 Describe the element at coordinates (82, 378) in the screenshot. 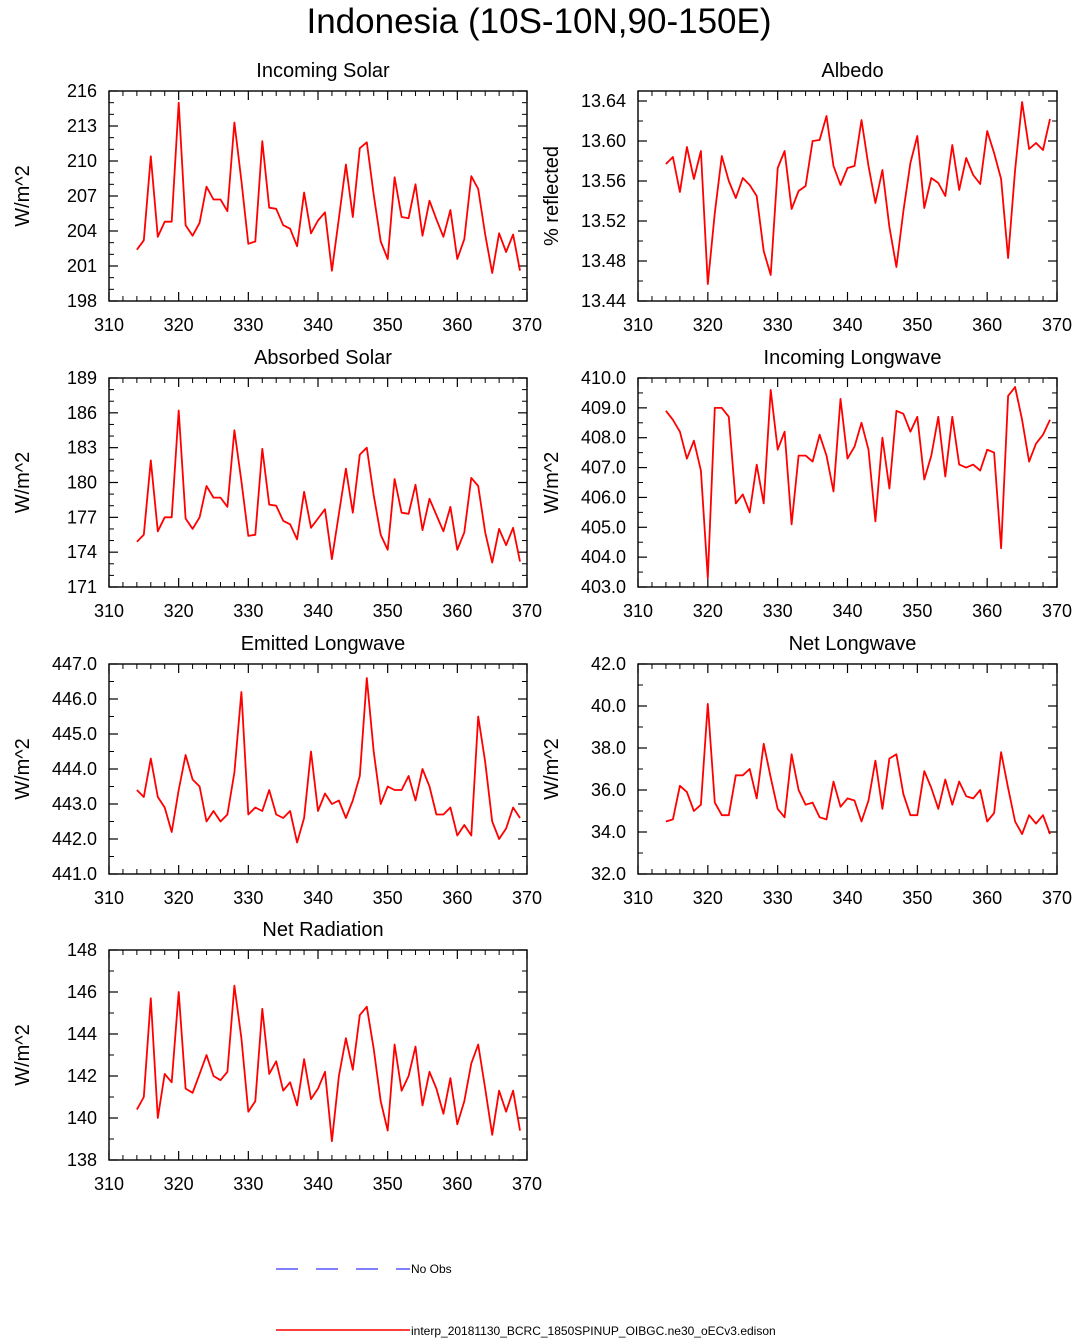

I see `y-tick-label: 189` at that location.